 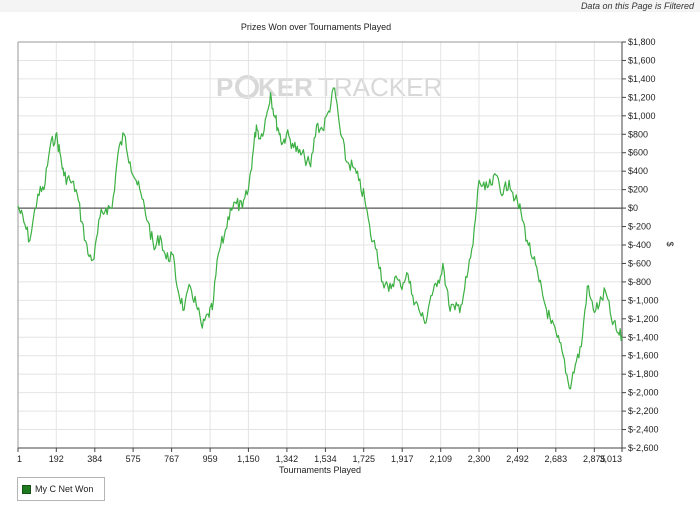 I want to click on y-tick-label-17: $-1,600, so click(x=643, y=356).